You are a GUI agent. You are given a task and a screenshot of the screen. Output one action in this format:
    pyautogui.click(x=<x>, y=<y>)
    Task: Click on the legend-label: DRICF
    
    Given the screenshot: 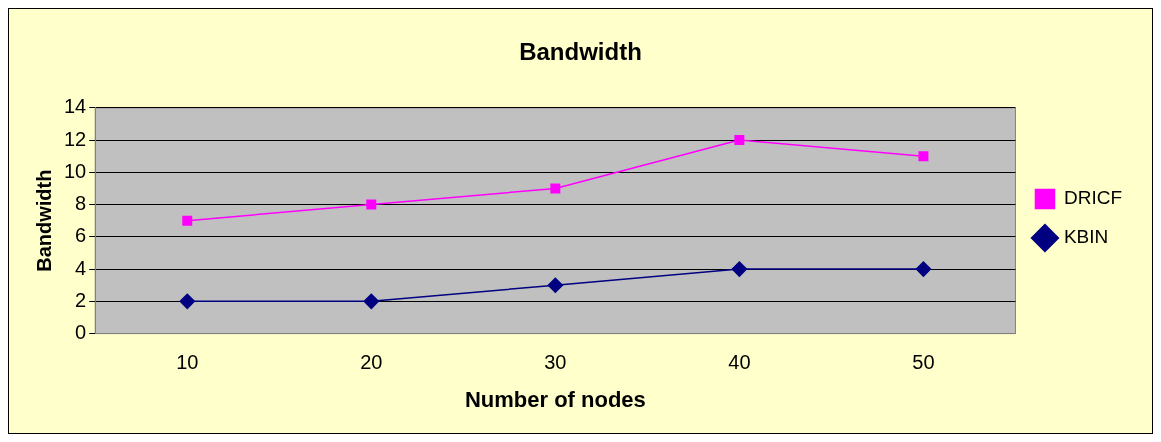 What is the action you would take?
    pyautogui.click(x=1093, y=198)
    